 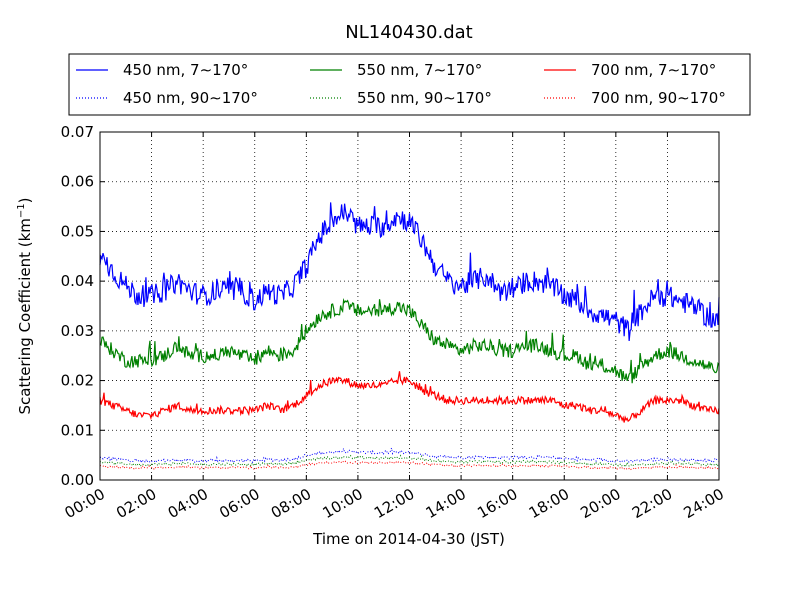 What do you see at coordinates (25, 200) in the screenshot?
I see `y-axis-label-close: )` at bounding box center [25, 200].